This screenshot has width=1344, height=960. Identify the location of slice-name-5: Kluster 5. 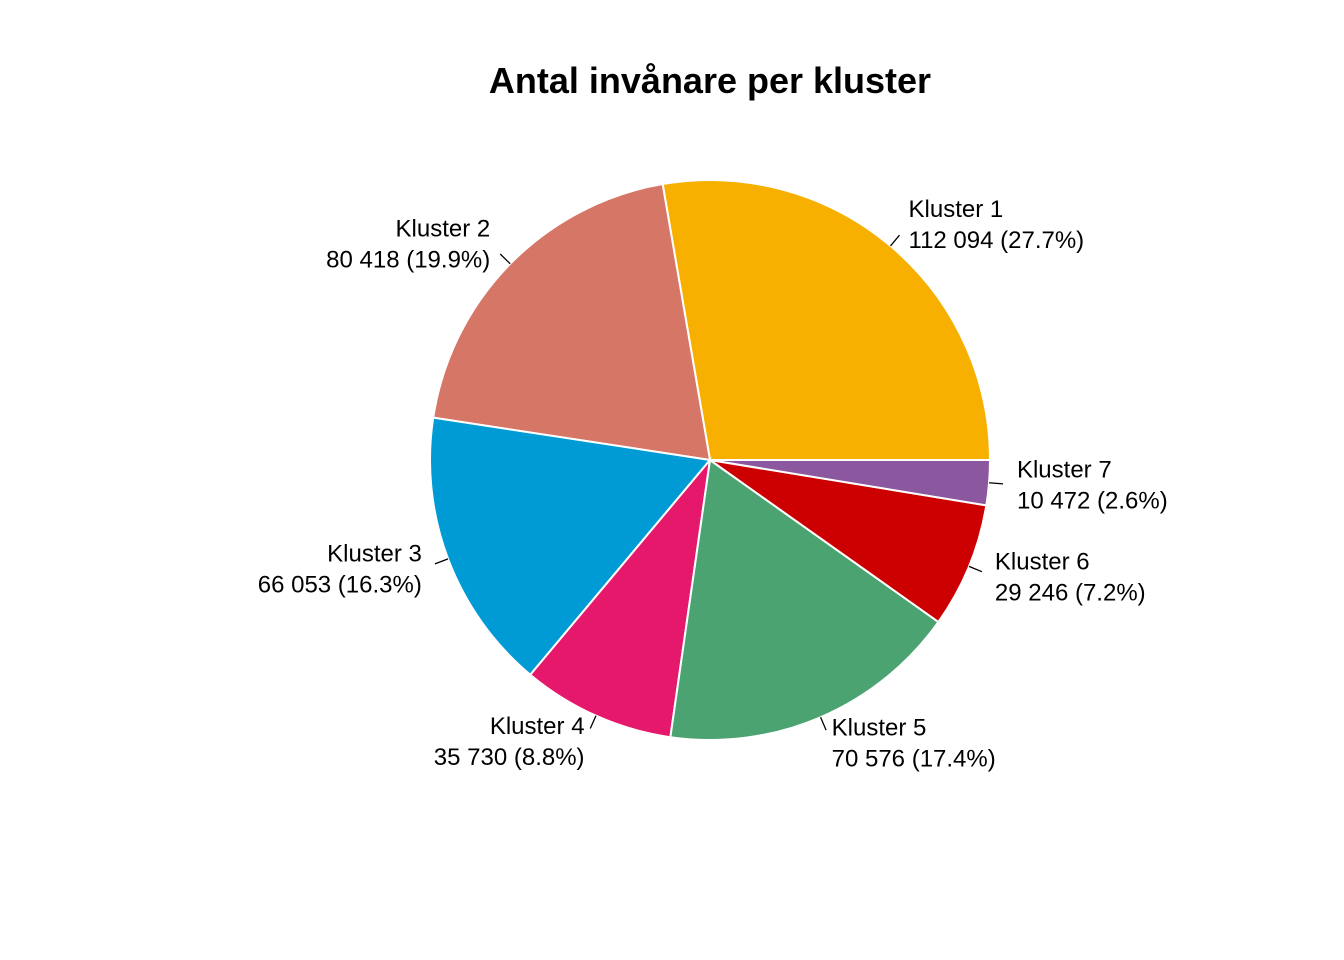
(879, 727).